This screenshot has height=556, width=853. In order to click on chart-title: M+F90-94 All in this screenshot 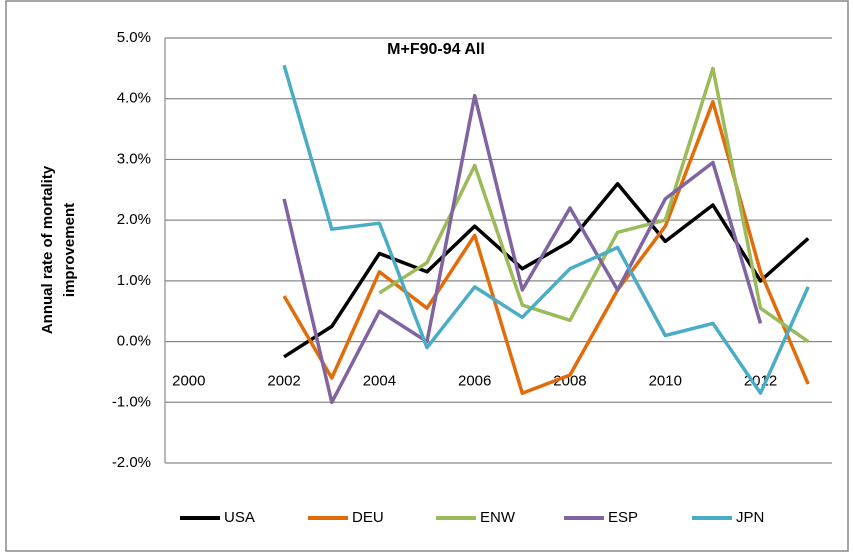, I will do `click(436, 49)`.